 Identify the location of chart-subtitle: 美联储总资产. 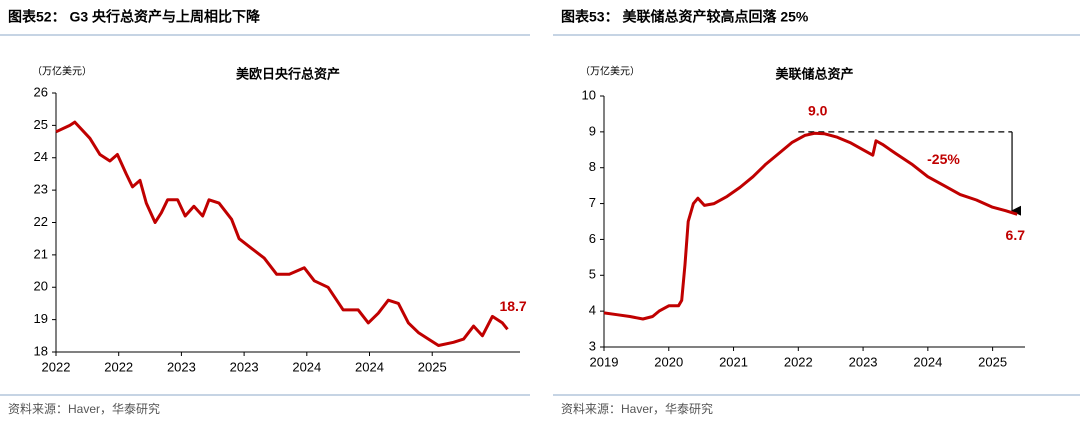
(814, 73).